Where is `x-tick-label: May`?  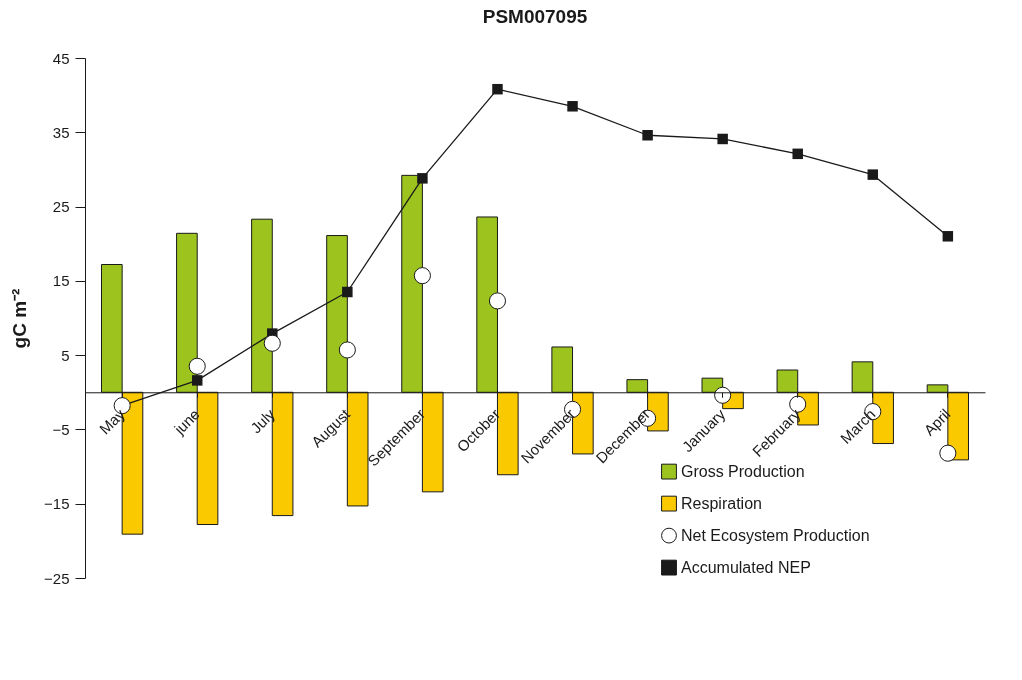
x-tick-label: May is located at coordinates (112, 421).